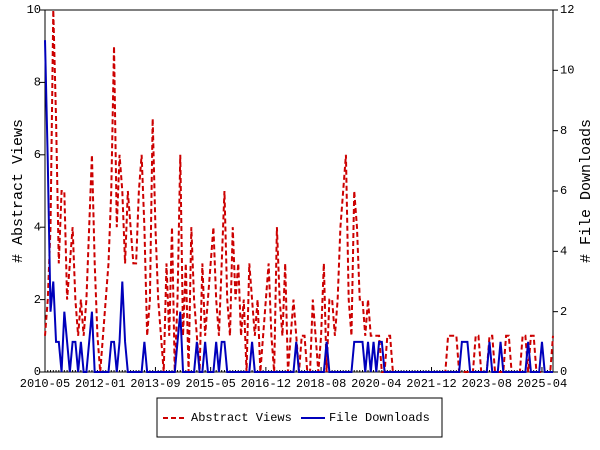 This screenshot has height=450, width=600. What do you see at coordinates (18, 191) in the screenshot?
I see `y-axis-label: # Abstract Views` at bounding box center [18, 191].